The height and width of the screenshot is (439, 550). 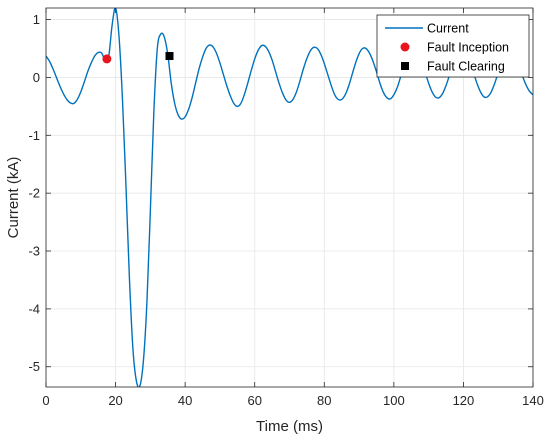 I want to click on fault-inception-marker, so click(x=107, y=59).